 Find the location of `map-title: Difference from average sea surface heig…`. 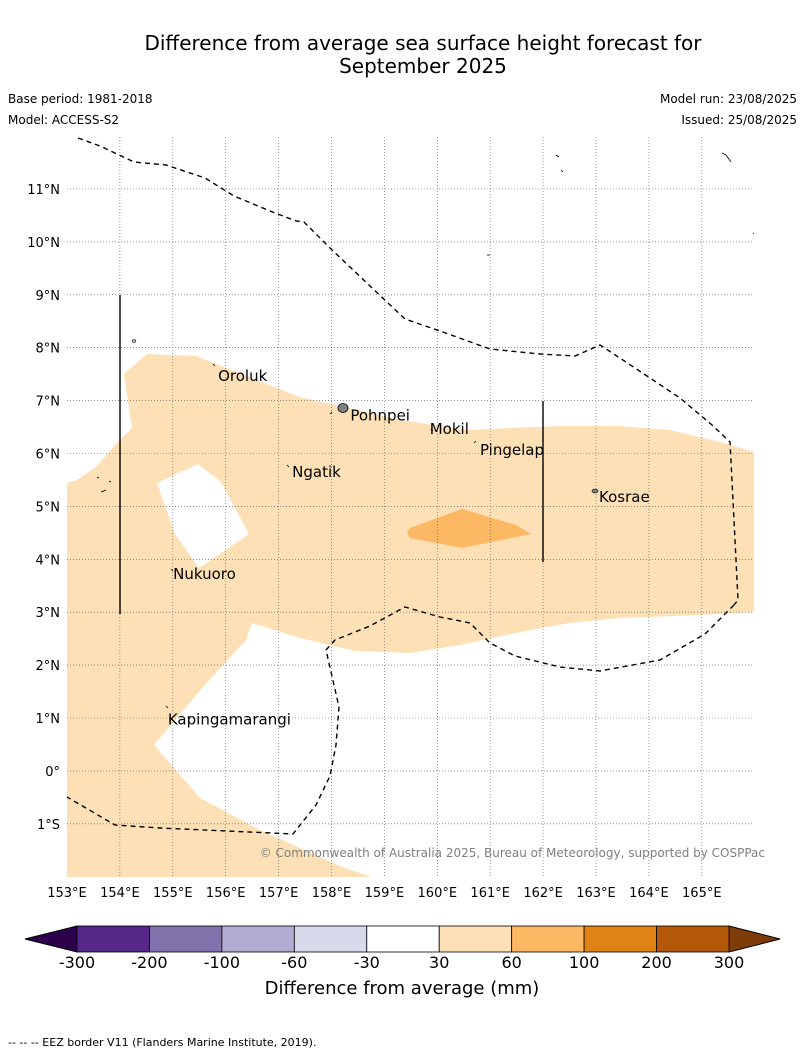

map-title: Difference from average sea surface heig… is located at coordinates (402, 55).